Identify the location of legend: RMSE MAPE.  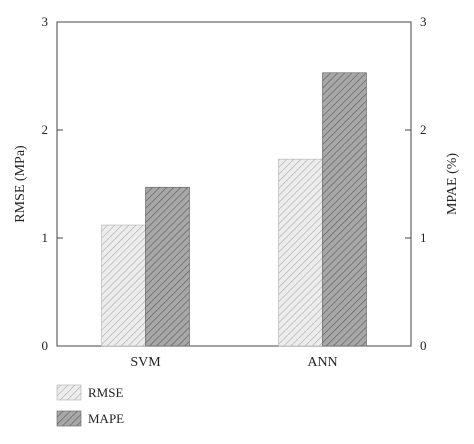
(90, 405).